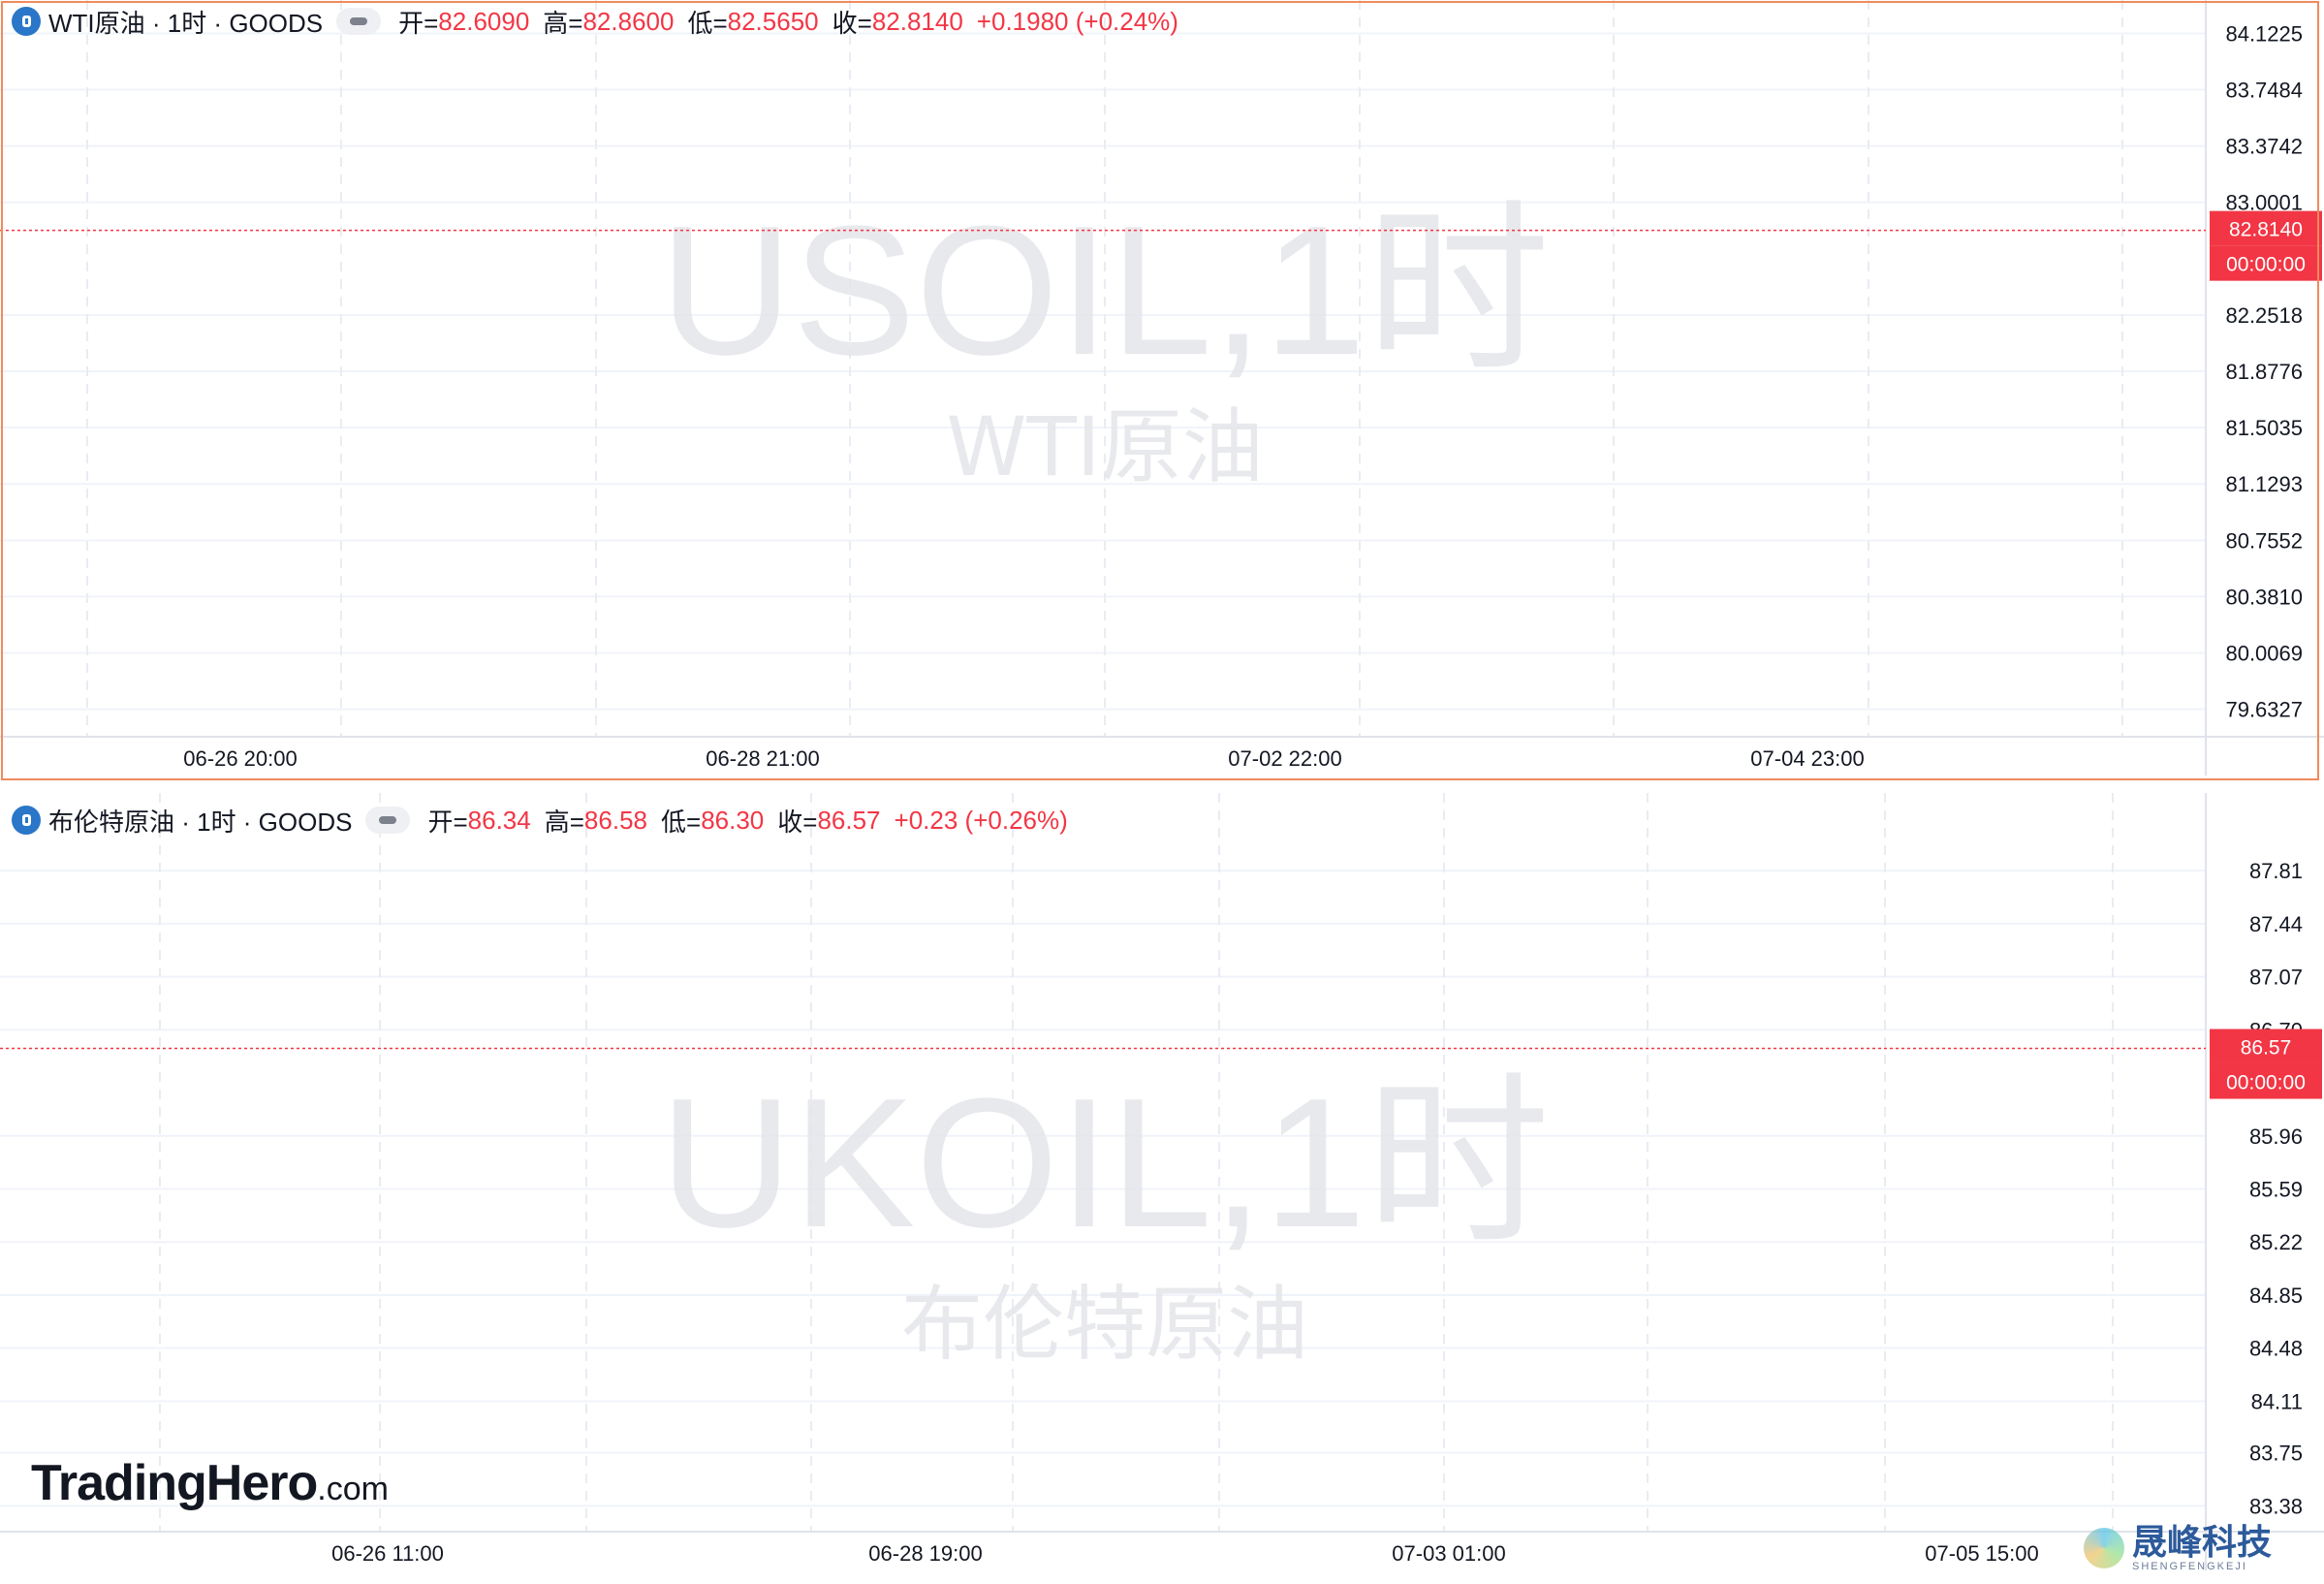 The width and height of the screenshot is (2324, 1584). What do you see at coordinates (2276, 1506) in the screenshot?
I see `price-tick-label: 83.38` at bounding box center [2276, 1506].